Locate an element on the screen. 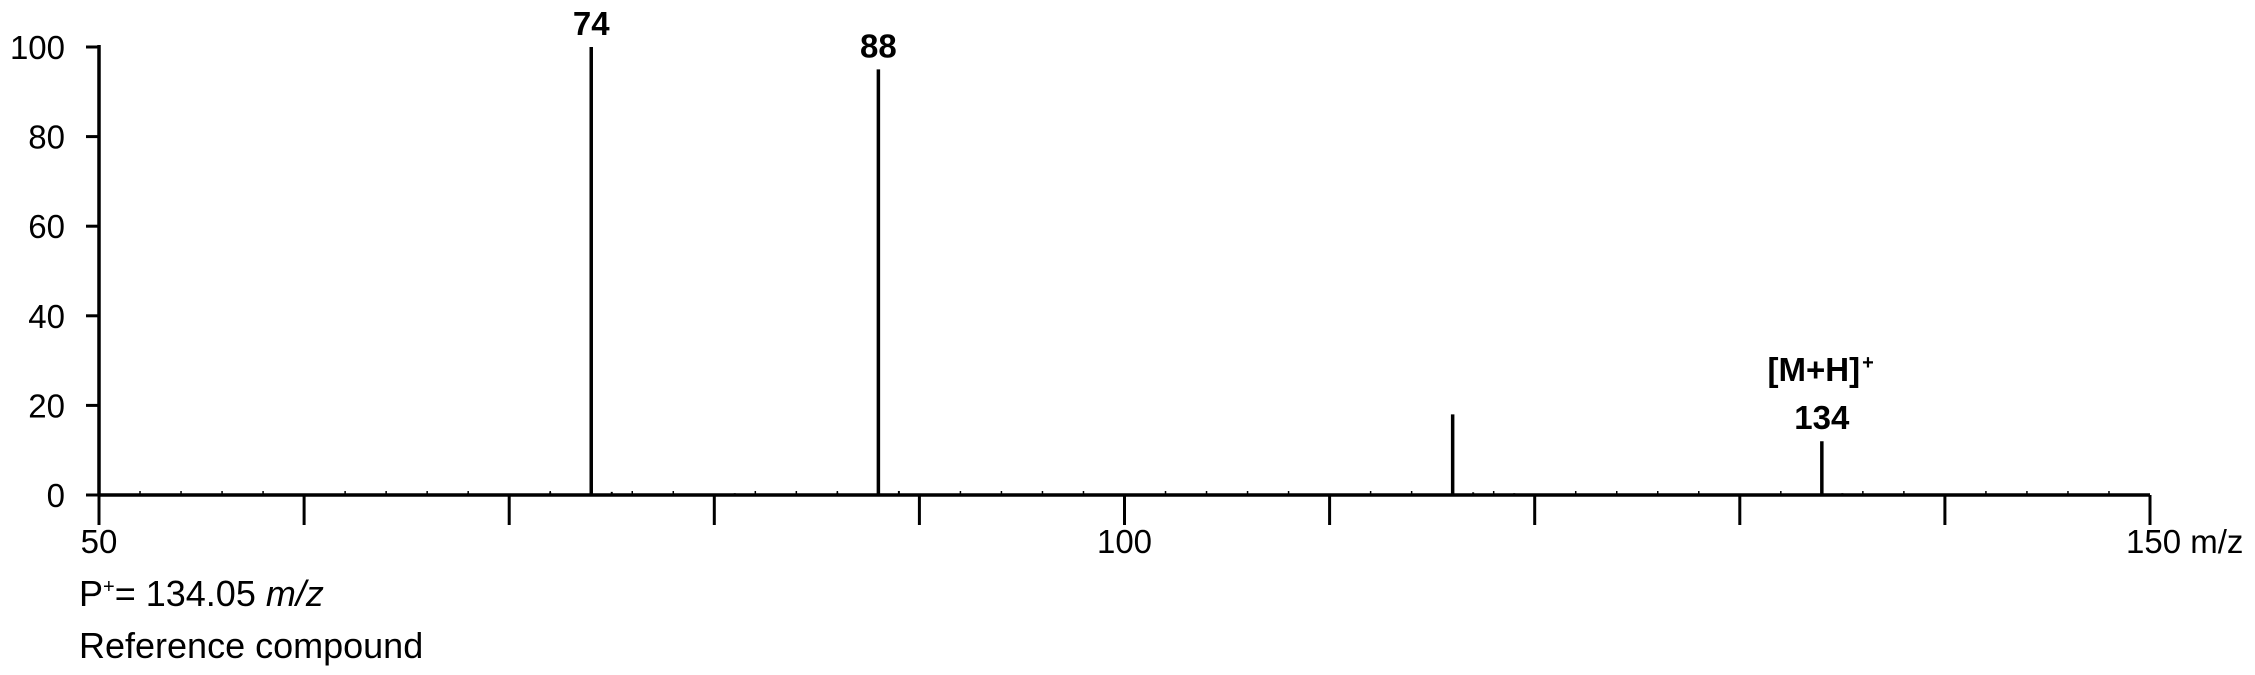 This screenshot has height=675, width=2255. precursor-prefix: P is located at coordinates (91, 593).